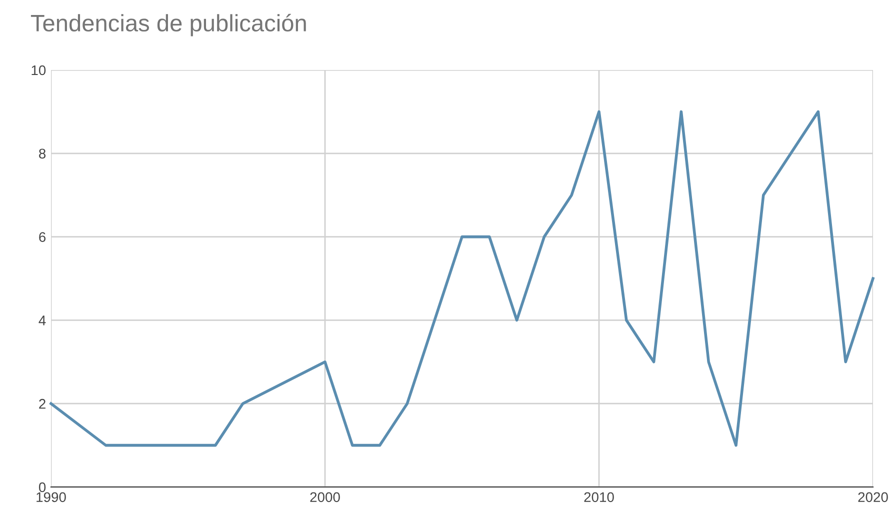  I want to click on x-tick-label: 2020, so click(873, 497).